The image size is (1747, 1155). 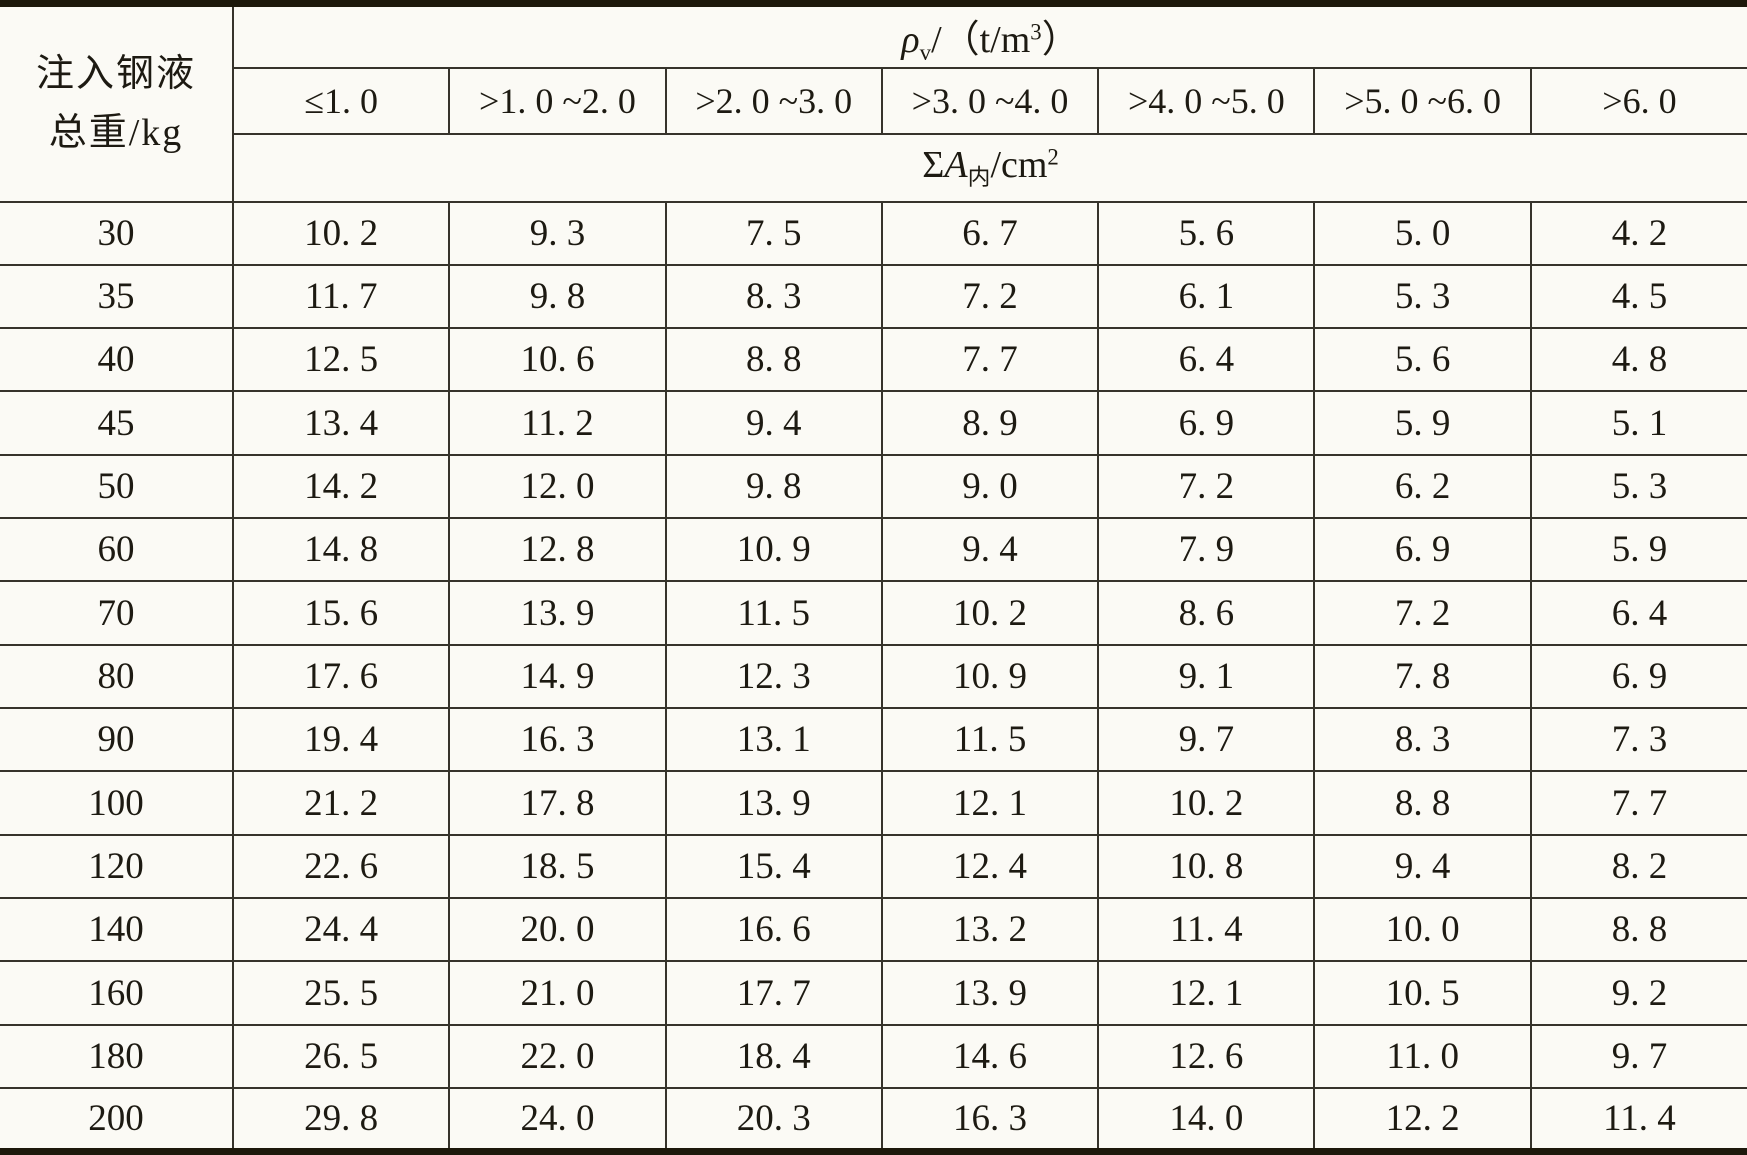 What do you see at coordinates (773, 550) in the screenshot?
I see `area-value-cell: 10. 9` at bounding box center [773, 550].